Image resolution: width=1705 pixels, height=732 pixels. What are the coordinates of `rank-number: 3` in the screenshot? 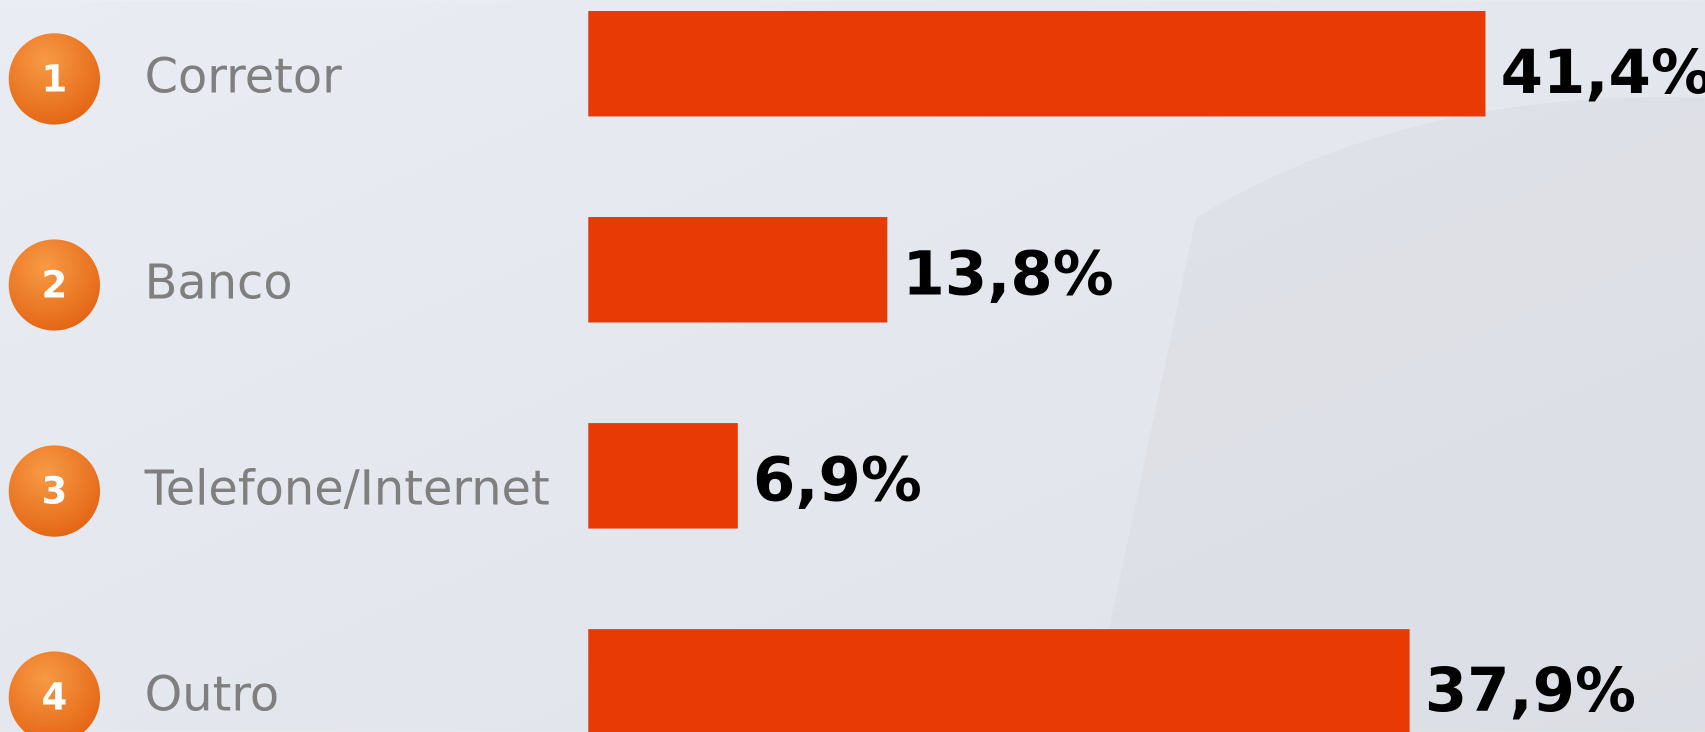 It's located at (55, 491).